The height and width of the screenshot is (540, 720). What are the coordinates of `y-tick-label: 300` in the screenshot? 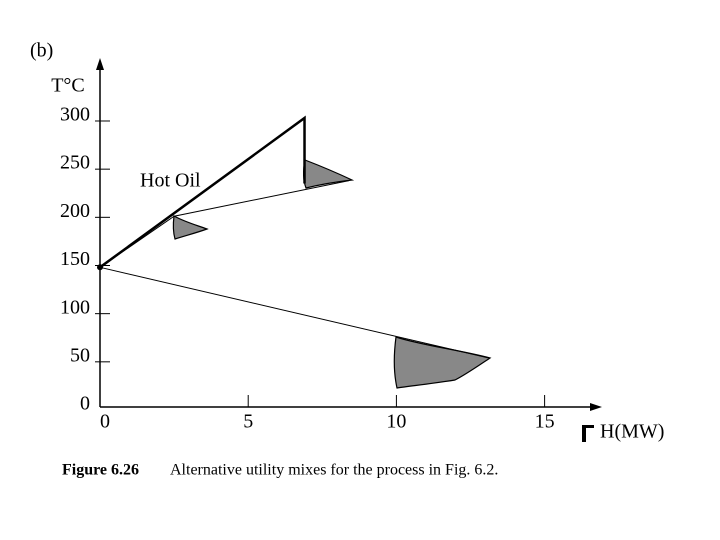 It's located at (75, 115).